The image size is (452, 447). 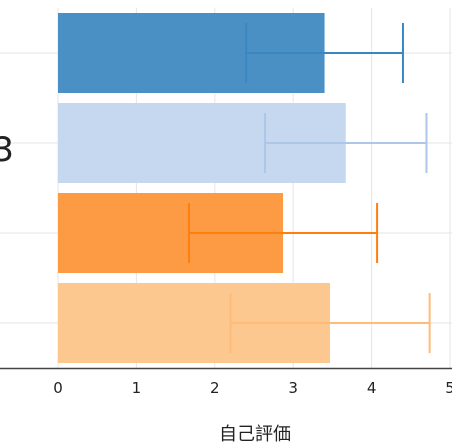 I want to click on y-tick-label-fragment: 3, so click(x=7, y=150).